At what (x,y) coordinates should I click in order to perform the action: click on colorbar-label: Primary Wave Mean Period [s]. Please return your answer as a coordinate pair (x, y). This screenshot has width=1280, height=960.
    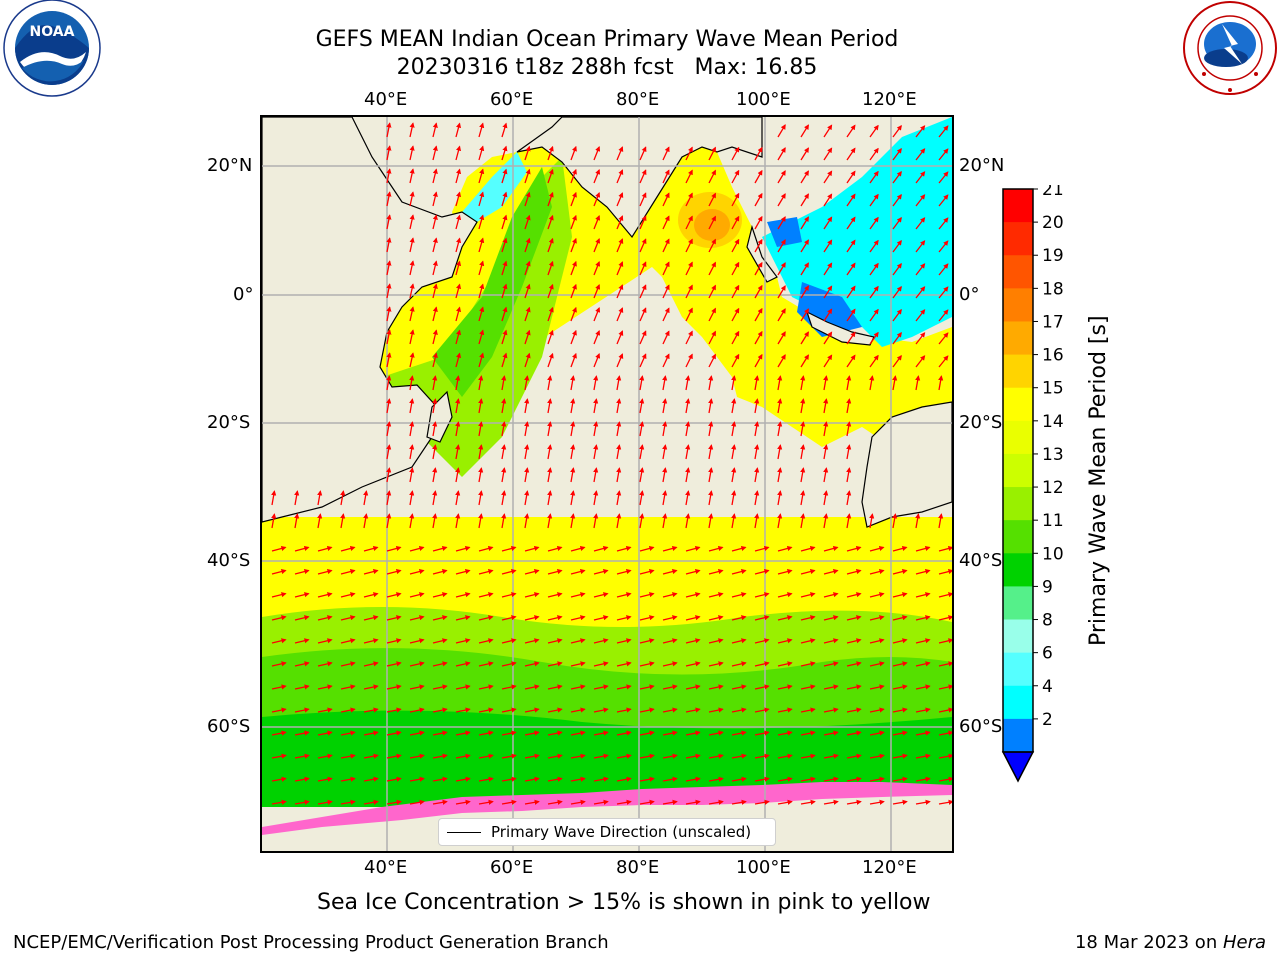
    Looking at the image, I should click on (1098, 480).